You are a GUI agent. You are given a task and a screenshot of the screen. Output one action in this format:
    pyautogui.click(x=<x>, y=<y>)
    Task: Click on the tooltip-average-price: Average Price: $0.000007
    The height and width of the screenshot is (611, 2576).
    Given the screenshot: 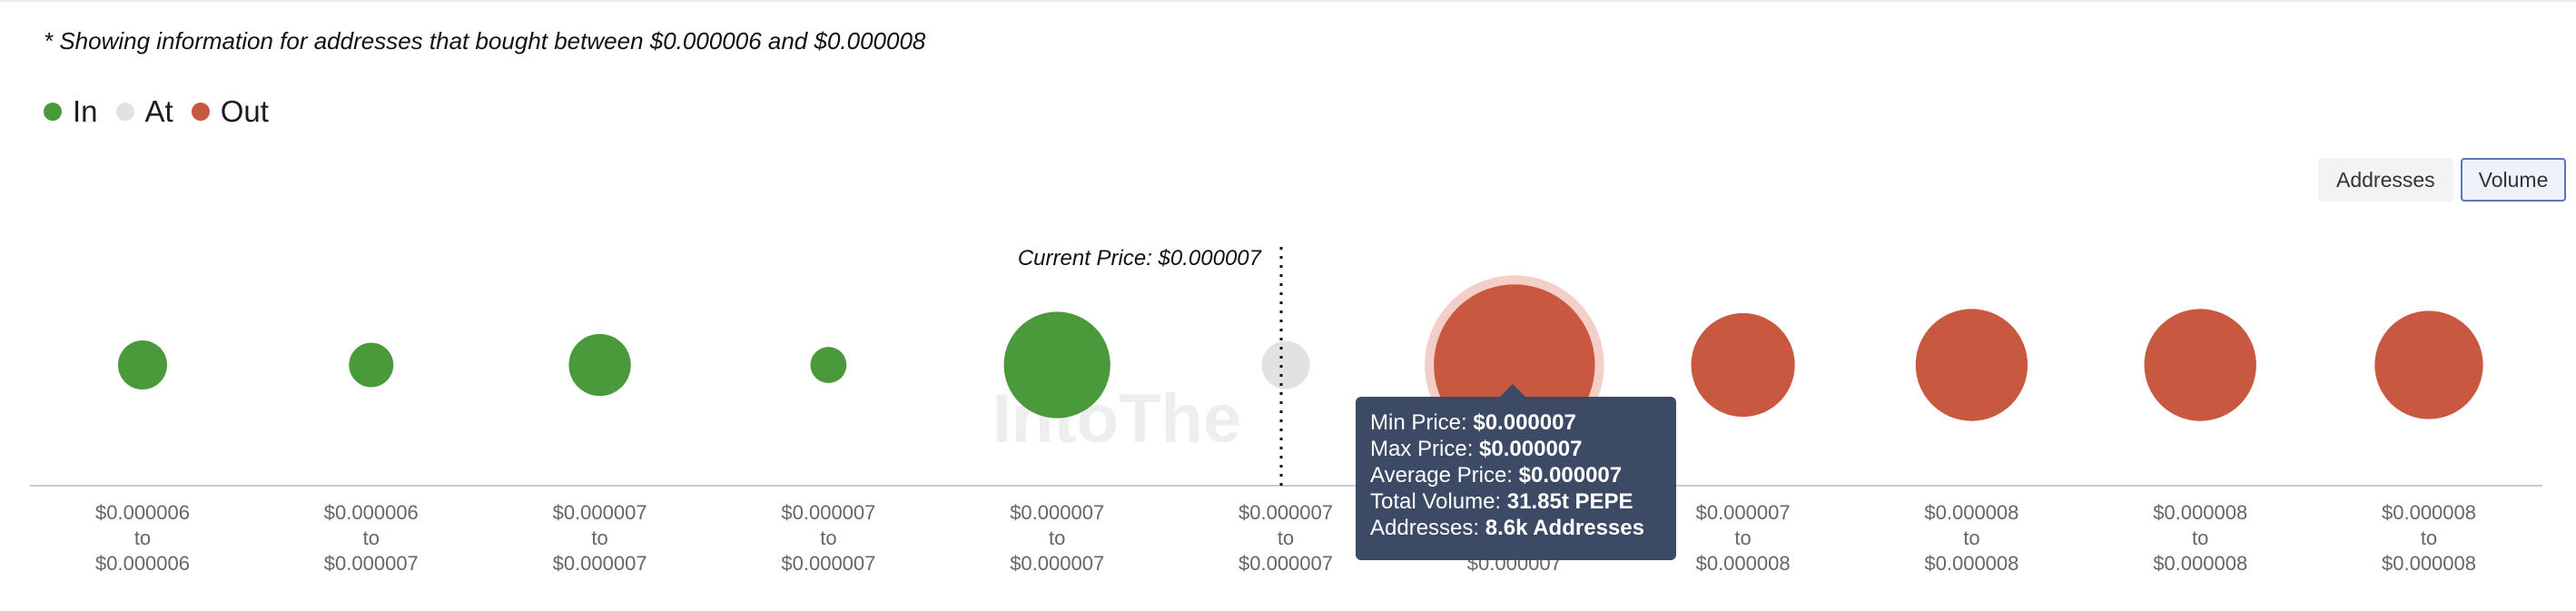 What is the action you would take?
    pyautogui.click(x=1496, y=475)
    